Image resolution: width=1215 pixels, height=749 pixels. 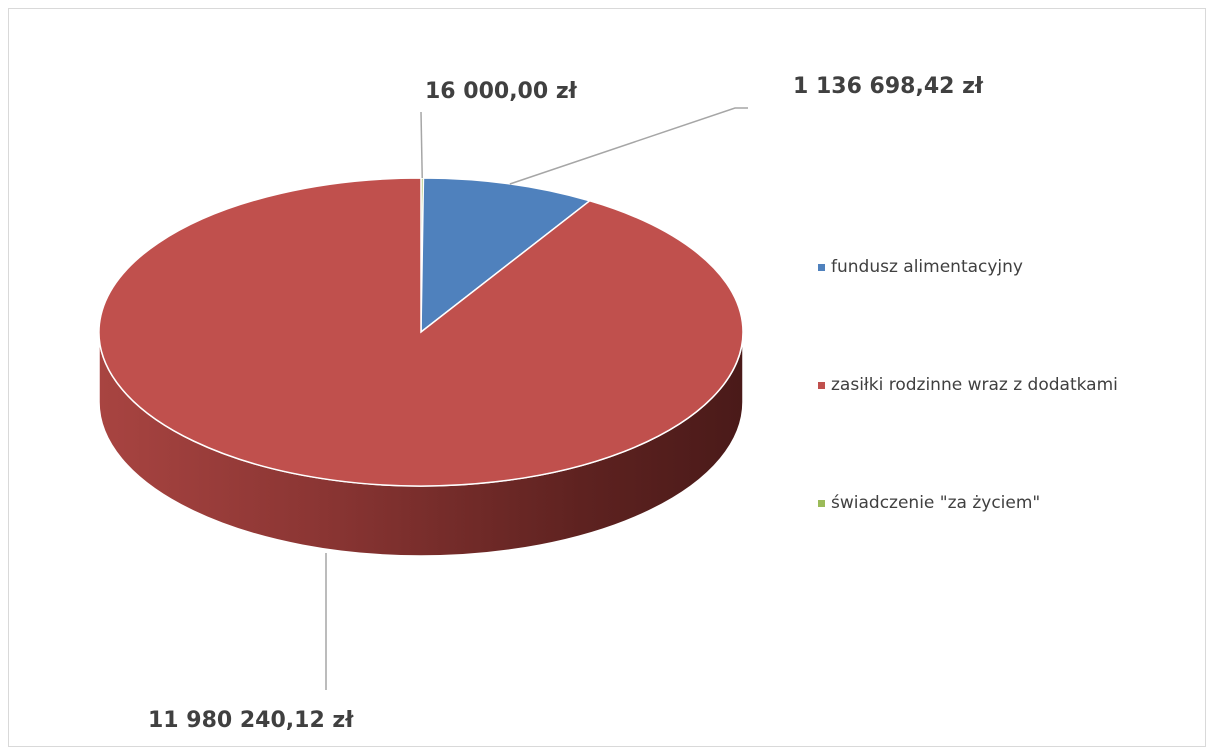 I want to click on legend-label-3: świadczenie "za życiem", so click(x=936, y=503).